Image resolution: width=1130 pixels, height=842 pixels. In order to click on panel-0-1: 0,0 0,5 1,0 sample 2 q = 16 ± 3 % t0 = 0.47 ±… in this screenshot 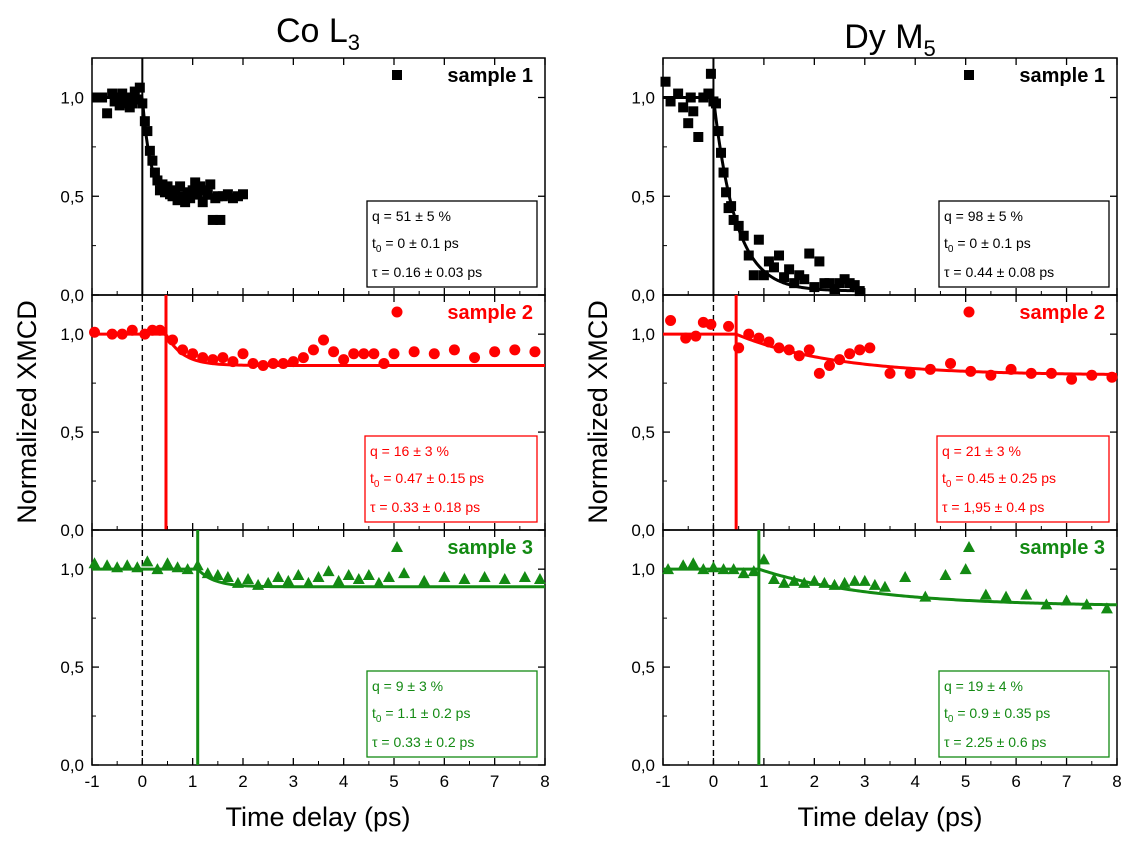, I will do `click(303, 417)`.